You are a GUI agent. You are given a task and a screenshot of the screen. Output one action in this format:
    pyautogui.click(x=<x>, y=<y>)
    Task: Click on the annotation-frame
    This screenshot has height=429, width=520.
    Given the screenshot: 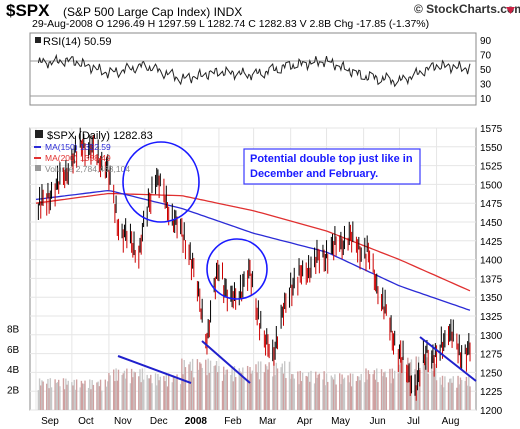 What is the action you would take?
    pyautogui.click(x=332, y=166)
    